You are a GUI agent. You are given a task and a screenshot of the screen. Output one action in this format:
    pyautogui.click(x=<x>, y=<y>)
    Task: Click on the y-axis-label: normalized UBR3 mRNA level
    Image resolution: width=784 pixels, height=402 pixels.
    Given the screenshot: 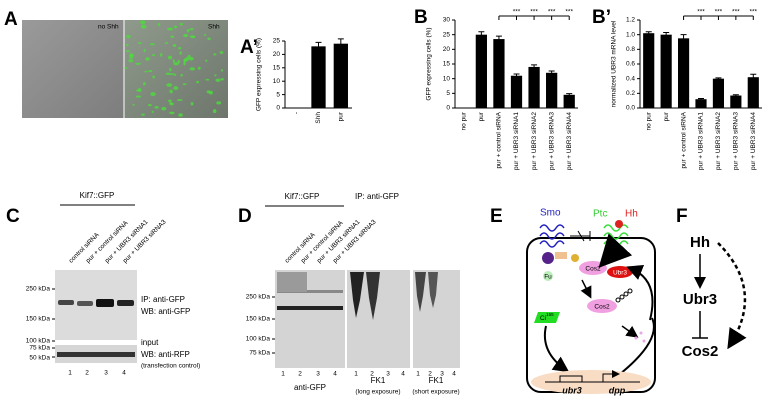 What is the action you would take?
    pyautogui.click(x=614, y=63)
    